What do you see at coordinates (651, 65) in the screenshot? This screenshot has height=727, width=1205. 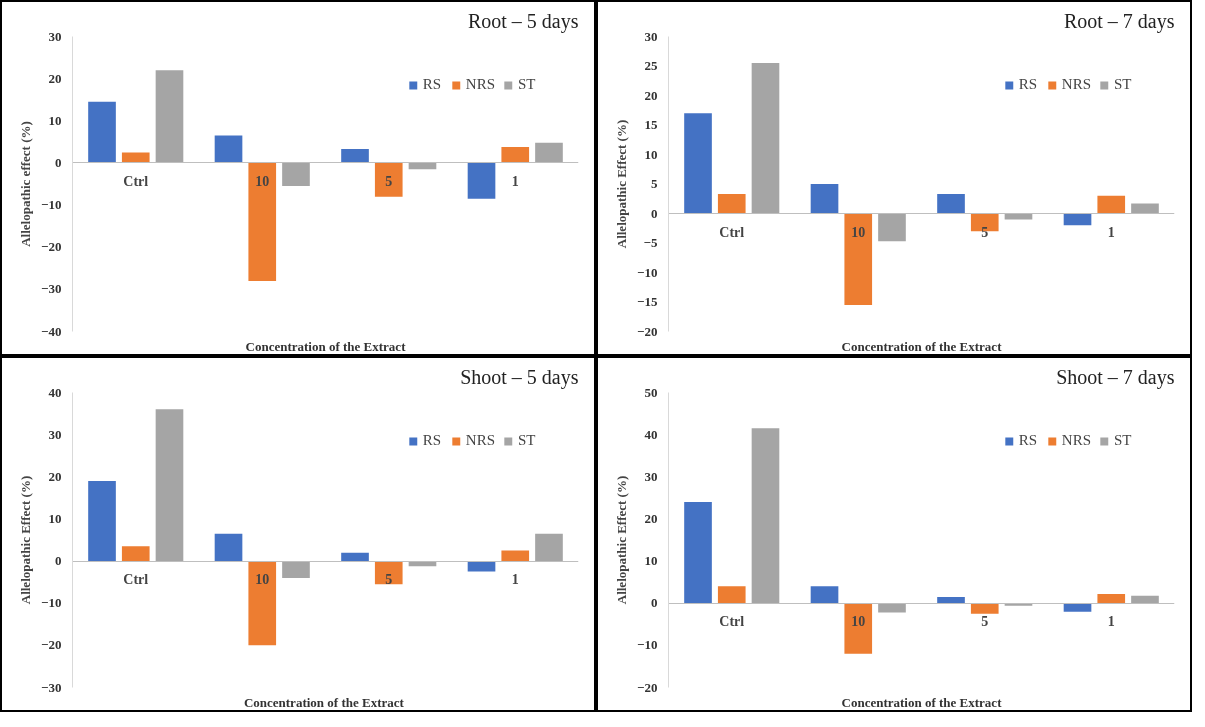 I see `y-tick-label: 25` at bounding box center [651, 65].